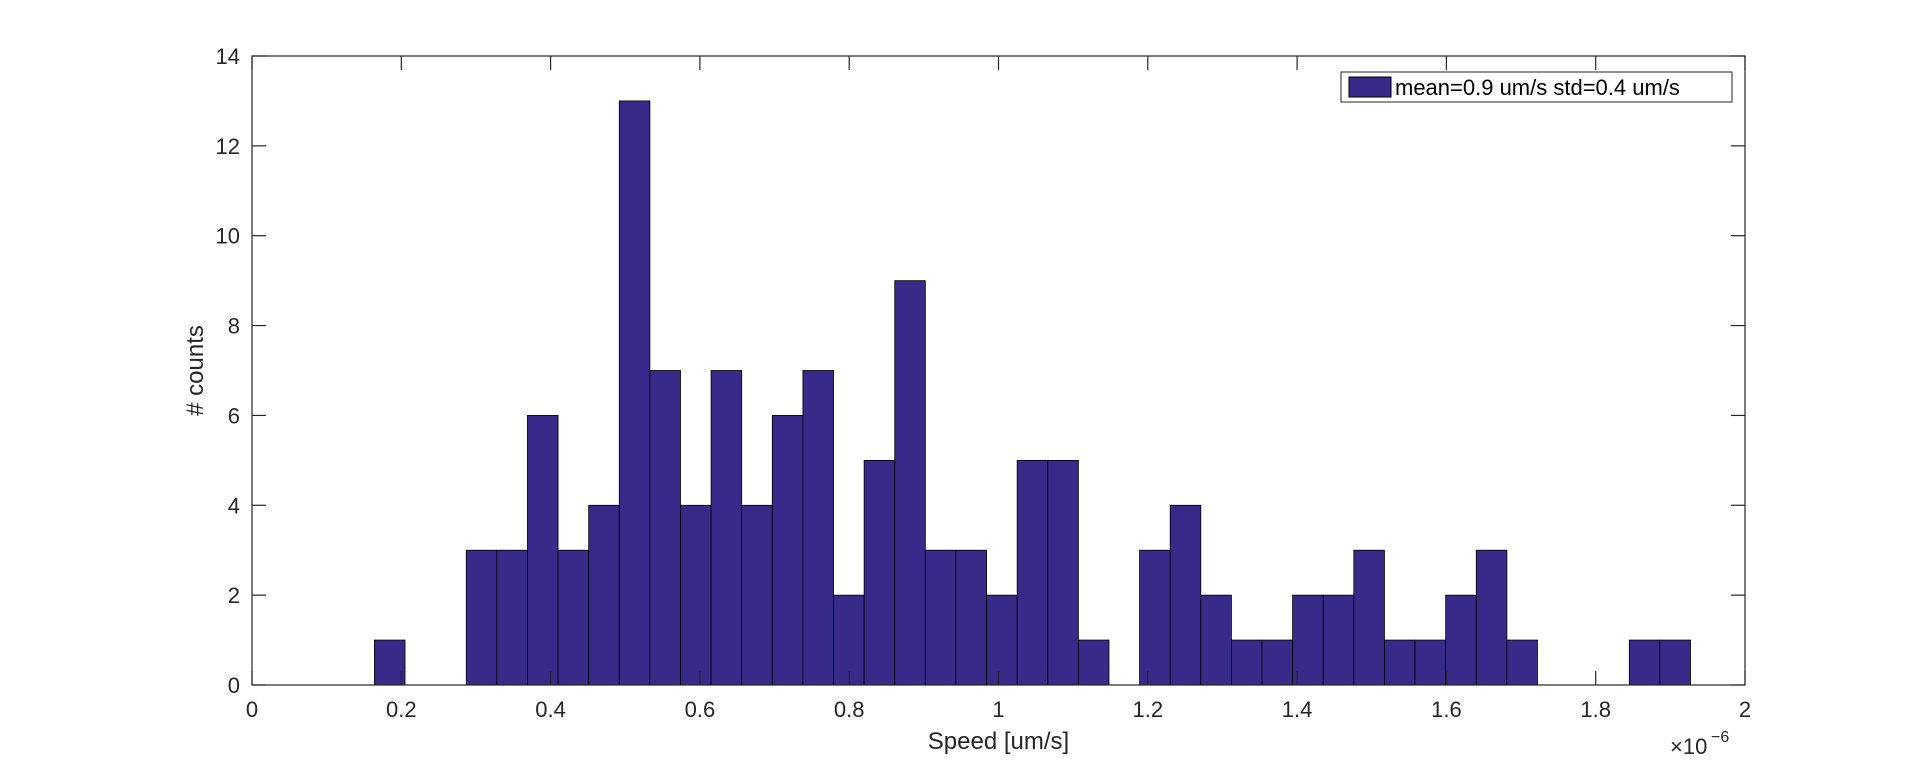  Describe the element at coordinates (234, 685) in the screenshot. I see `y-tick-label: 0` at that location.